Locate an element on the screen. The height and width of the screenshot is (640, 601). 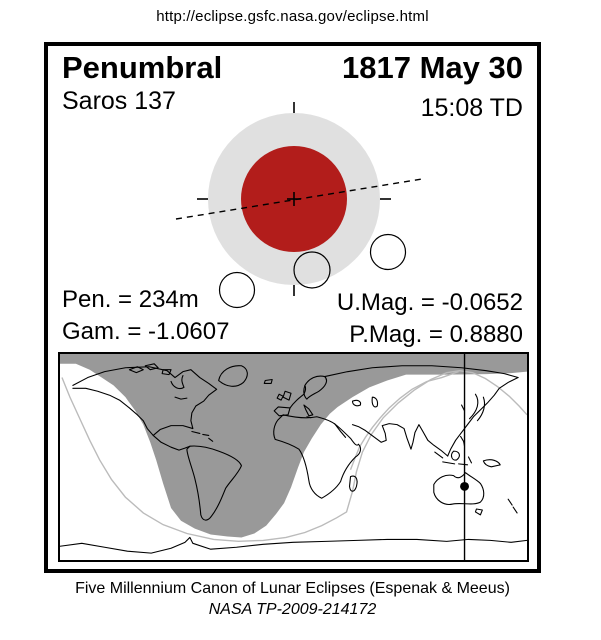
eclipse-date: 1817 May 30 is located at coordinates (432, 67).